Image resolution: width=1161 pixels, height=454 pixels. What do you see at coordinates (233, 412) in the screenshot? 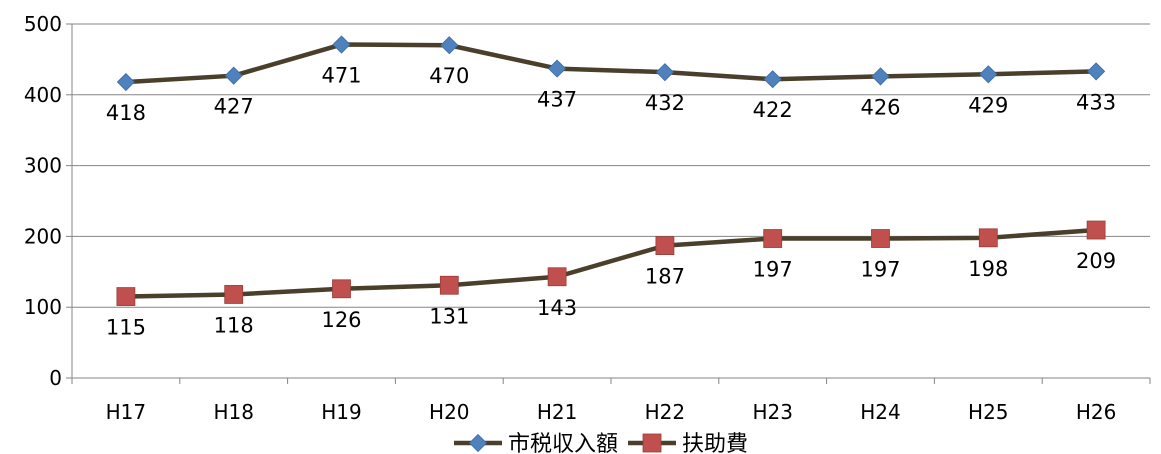
I see `x-tick-label: H18` at bounding box center [233, 412].